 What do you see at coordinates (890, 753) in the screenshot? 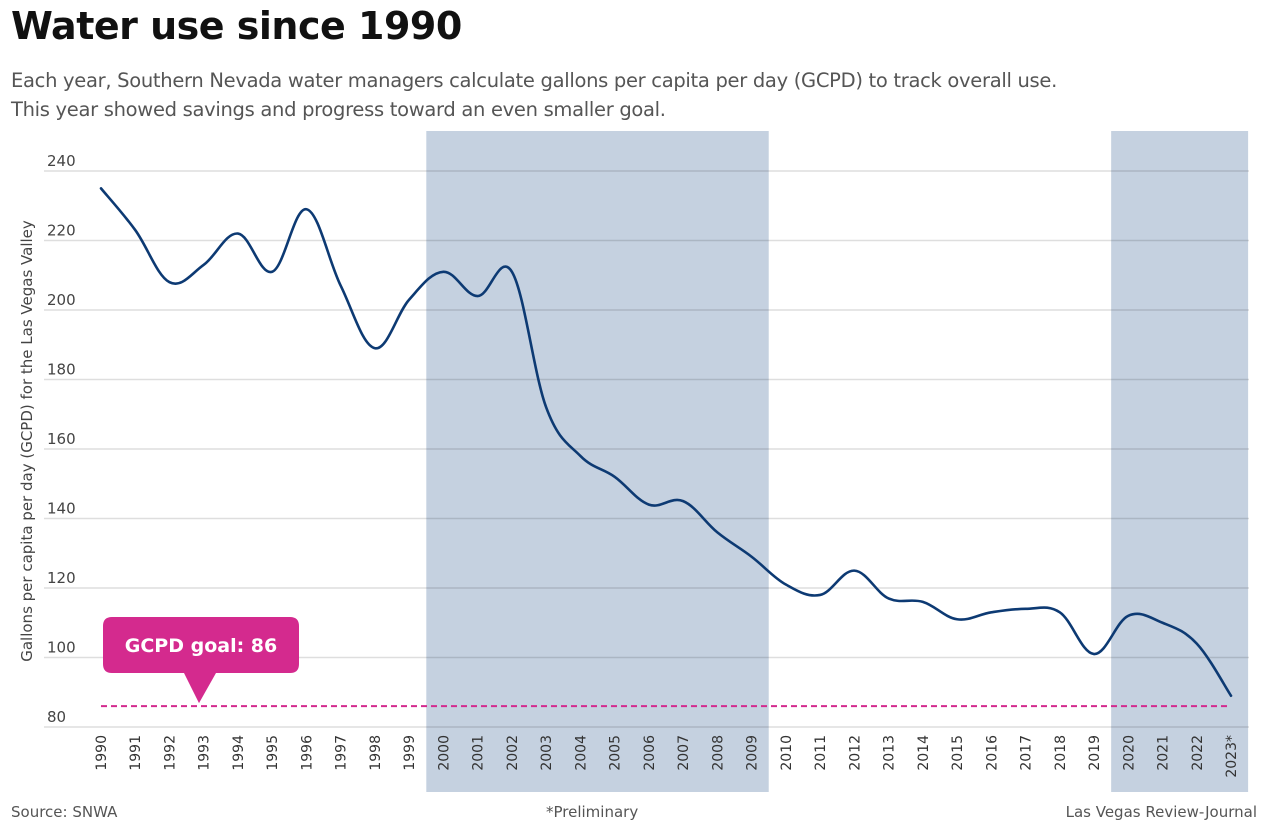
I see `x-tick-label: 2013` at bounding box center [890, 753].